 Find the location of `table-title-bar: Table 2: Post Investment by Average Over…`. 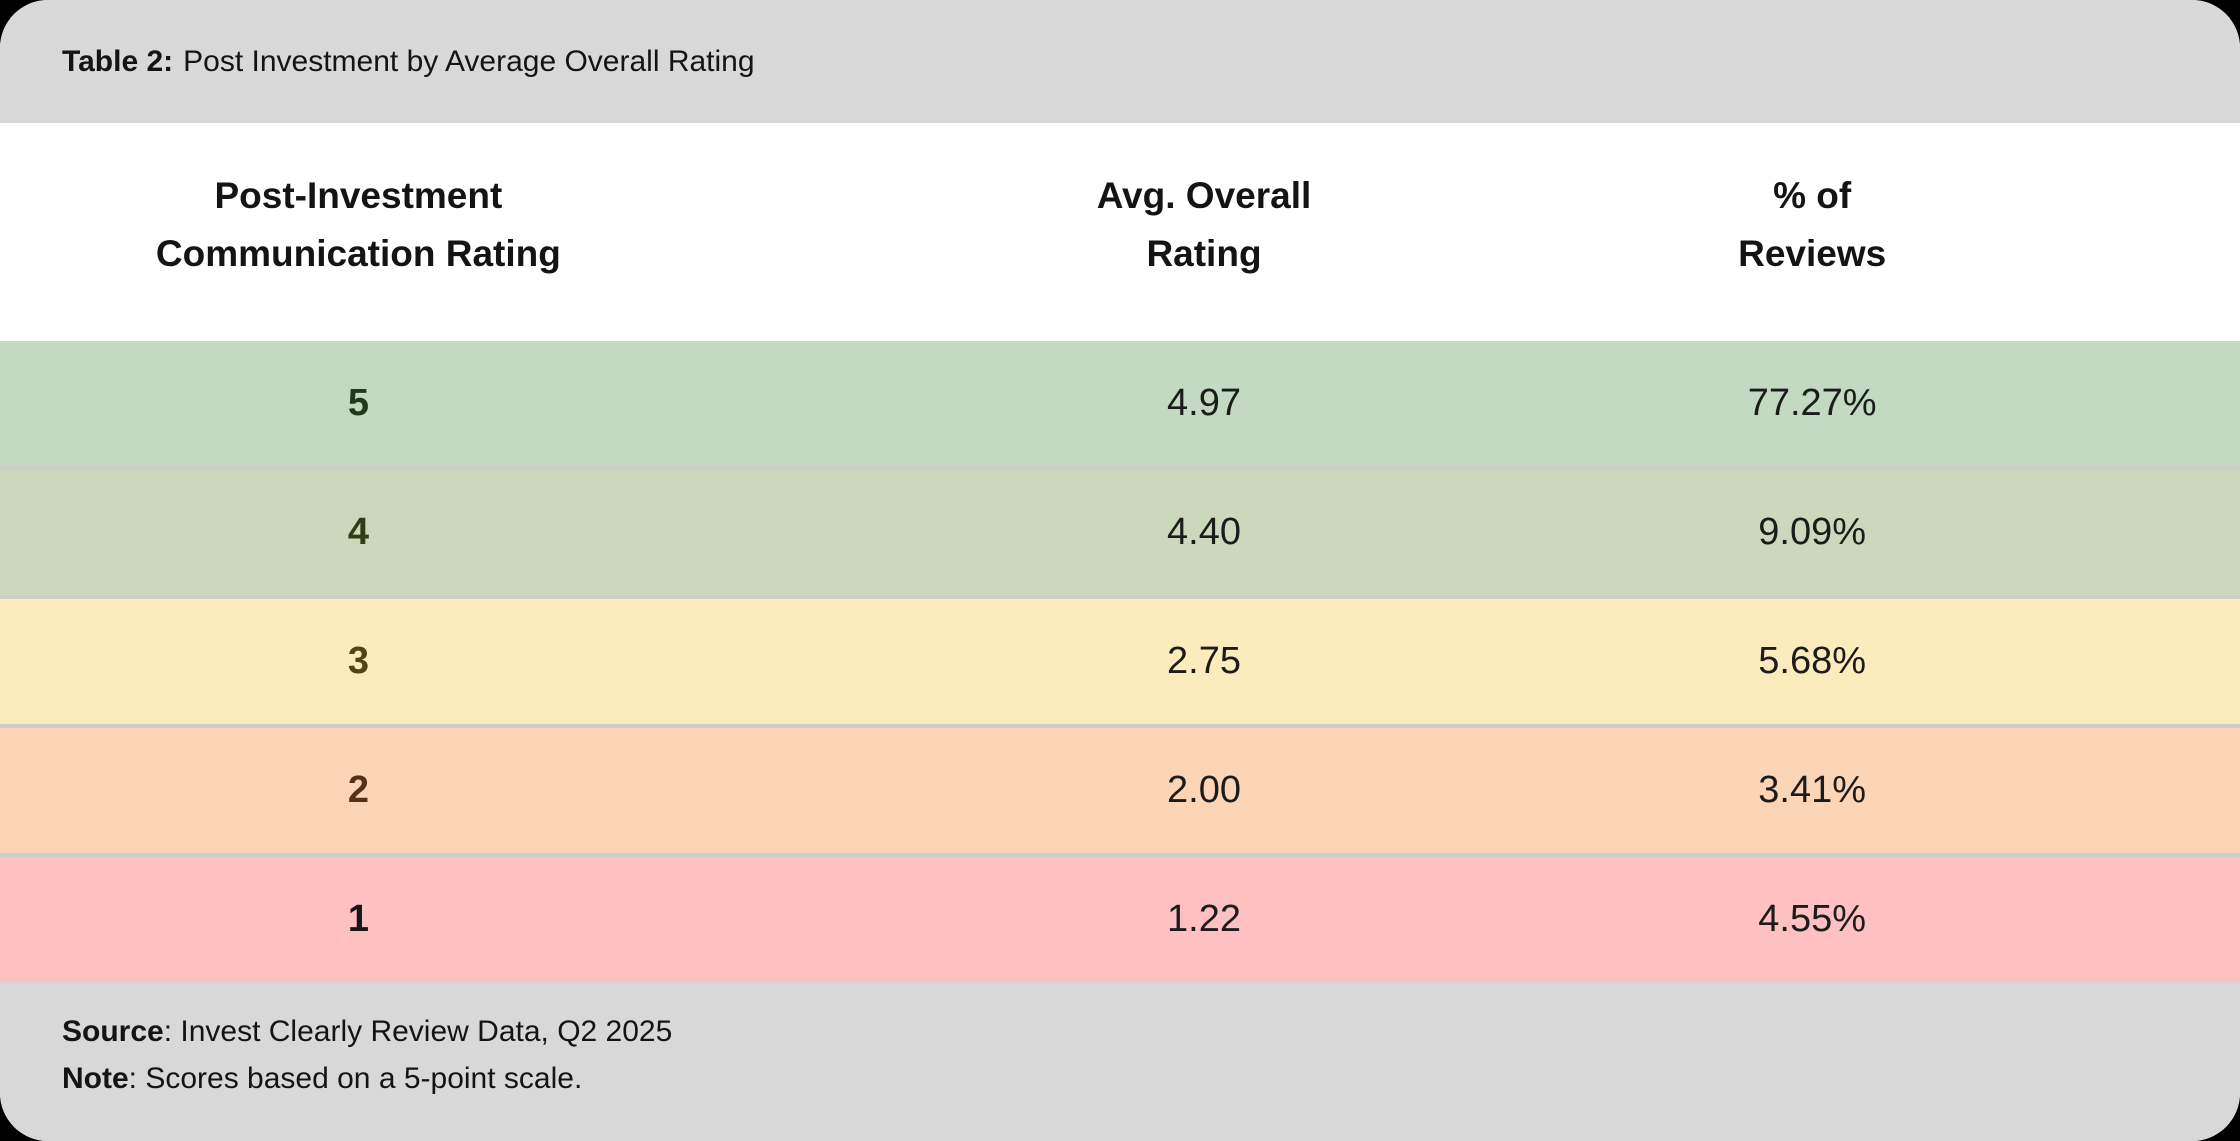

table-title-bar: Table 2: Post Investment by Average Over… is located at coordinates (1120, 61).